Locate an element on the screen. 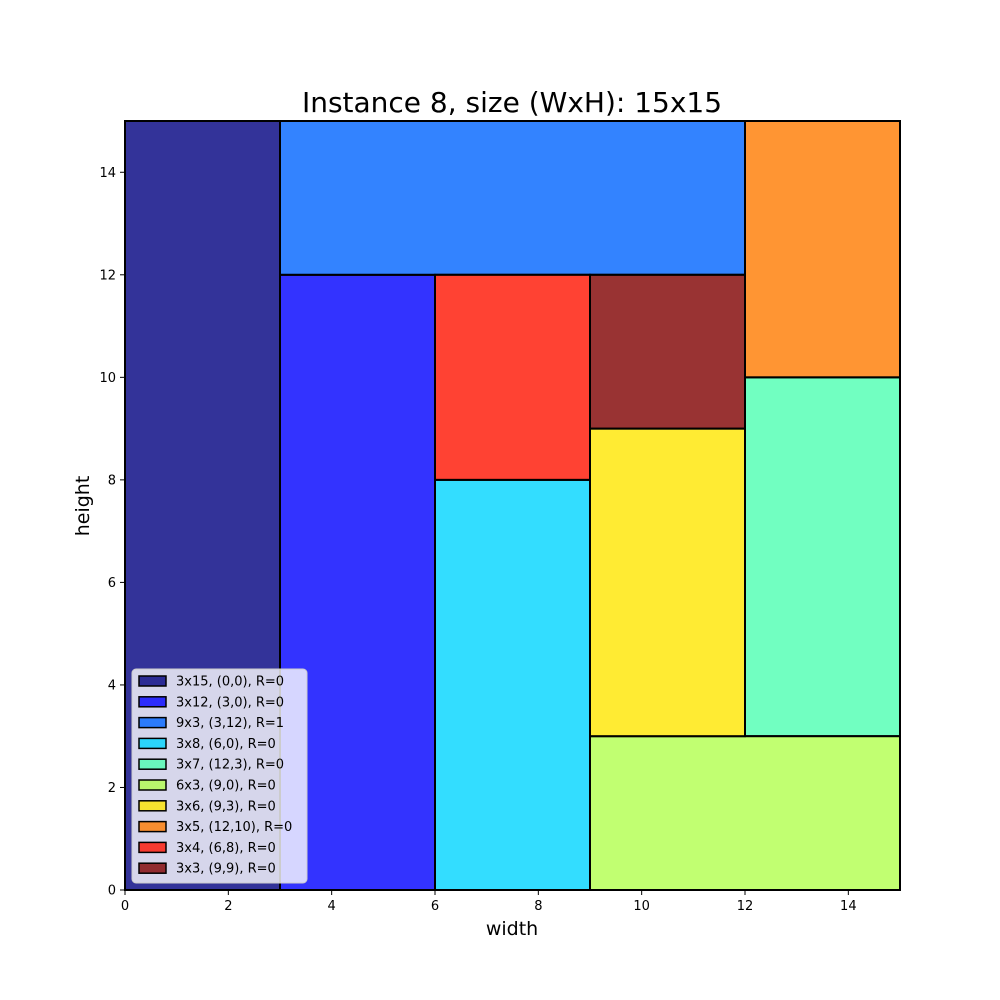 This screenshot has width=1000, height=1000. legend-entry-8: 3x5, (12,10), R=0 is located at coordinates (234, 827).